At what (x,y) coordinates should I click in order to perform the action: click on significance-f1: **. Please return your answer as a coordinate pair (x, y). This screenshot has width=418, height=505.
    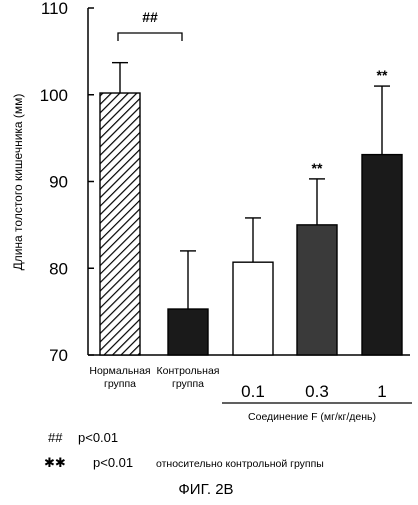
    Looking at the image, I should click on (382, 75).